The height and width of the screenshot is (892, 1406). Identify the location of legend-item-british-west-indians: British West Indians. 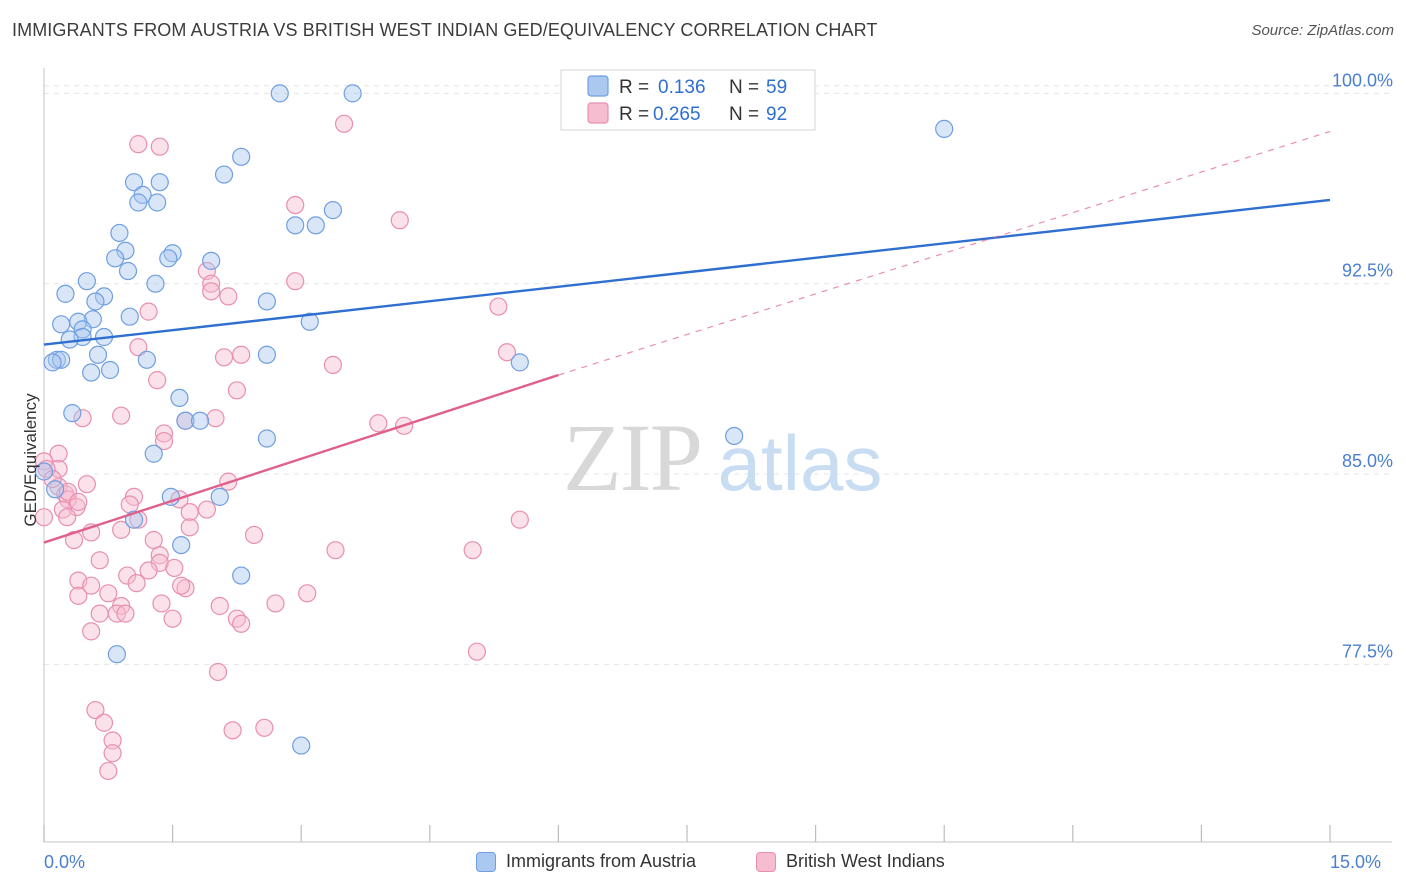
(850, 861).